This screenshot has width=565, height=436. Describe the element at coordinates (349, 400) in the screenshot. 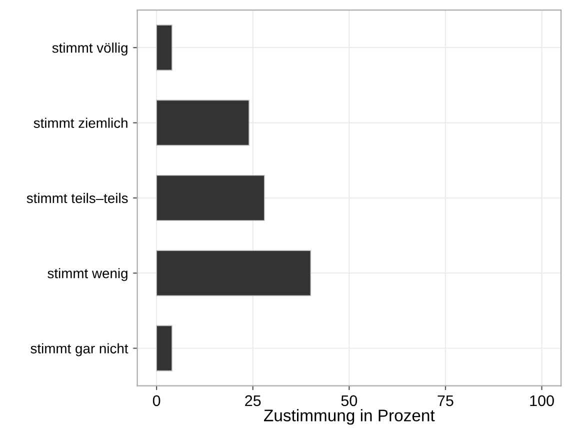

I see `x-tick-label: 50` at that location.